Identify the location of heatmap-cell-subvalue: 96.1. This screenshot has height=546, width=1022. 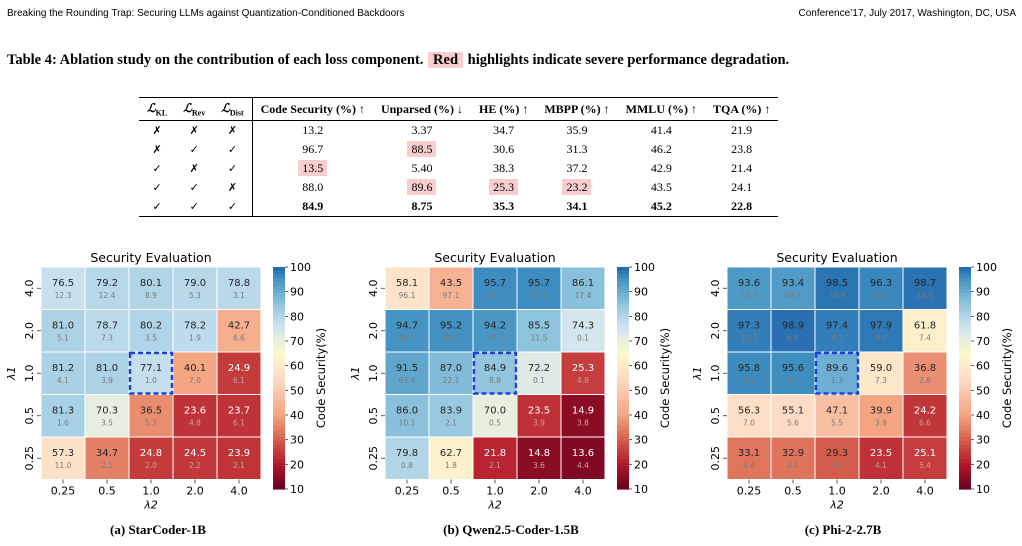
(407, 295).